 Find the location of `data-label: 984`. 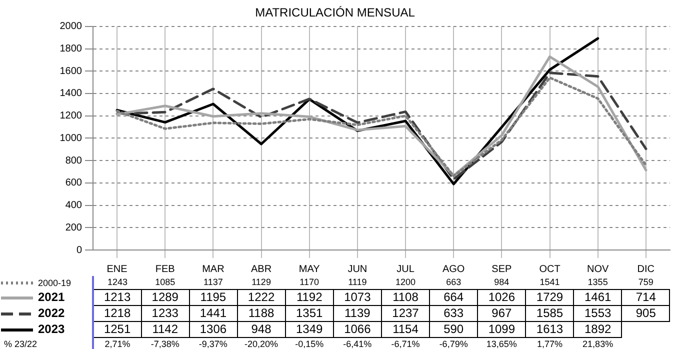

data-label: 984 is located at coordinates (501, 282).